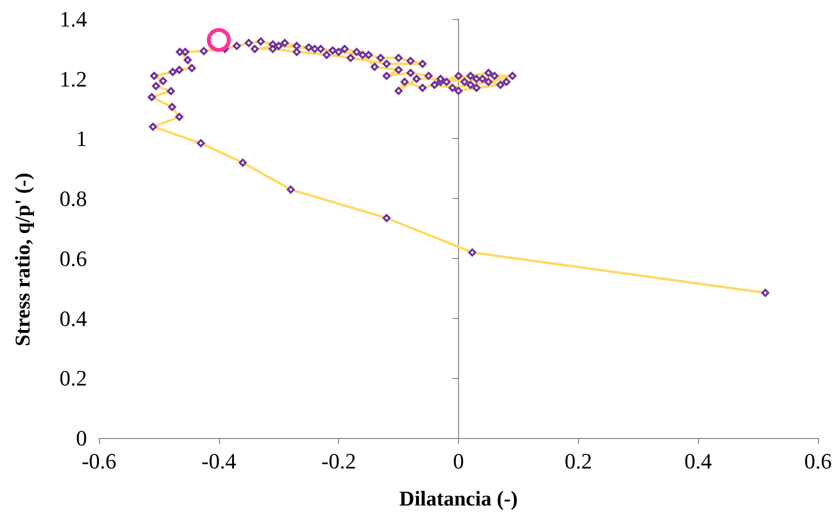 The height and width of the screenshot is (519, 837). I want to click on x-tick-label: 0.2, so click(578, 461).